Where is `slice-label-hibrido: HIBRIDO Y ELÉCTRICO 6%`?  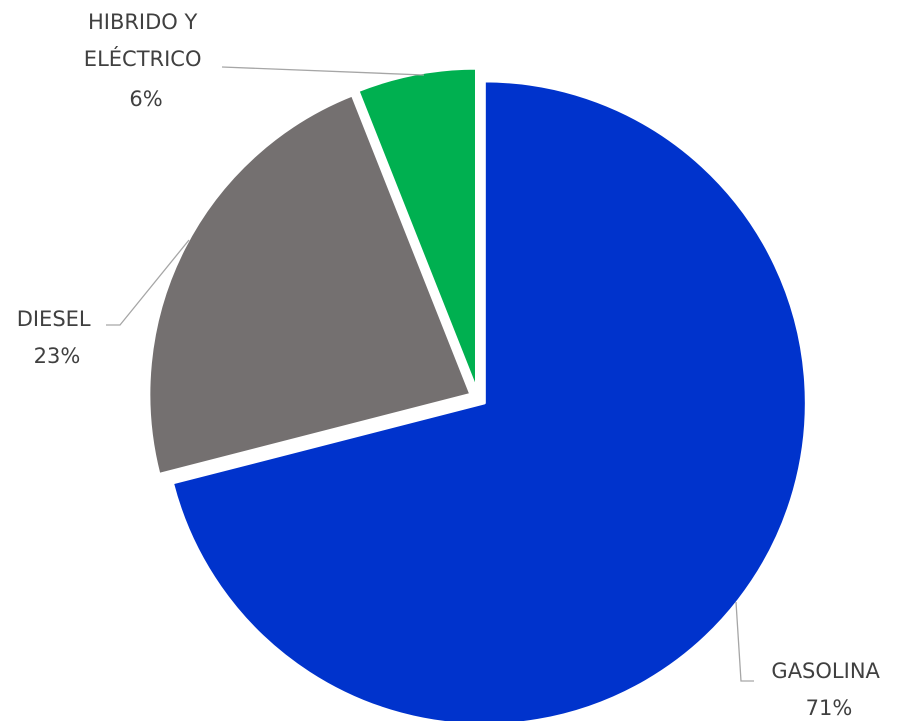 slice-label-hibrido: HIBRIDO Y ELÉCTRICO 6% is located at coordinates (146, 60).